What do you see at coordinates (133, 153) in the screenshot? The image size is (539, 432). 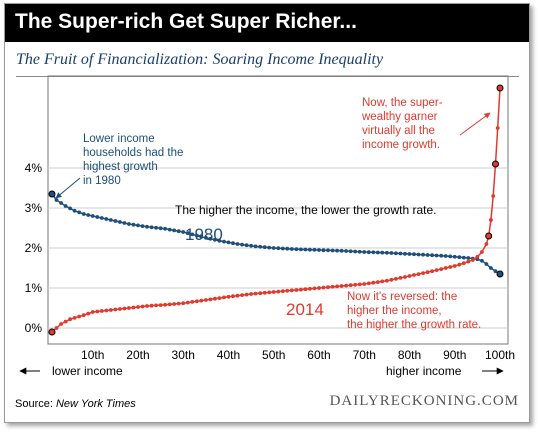 I see `annotation-line: households had the` at bounding box center [133, 153].